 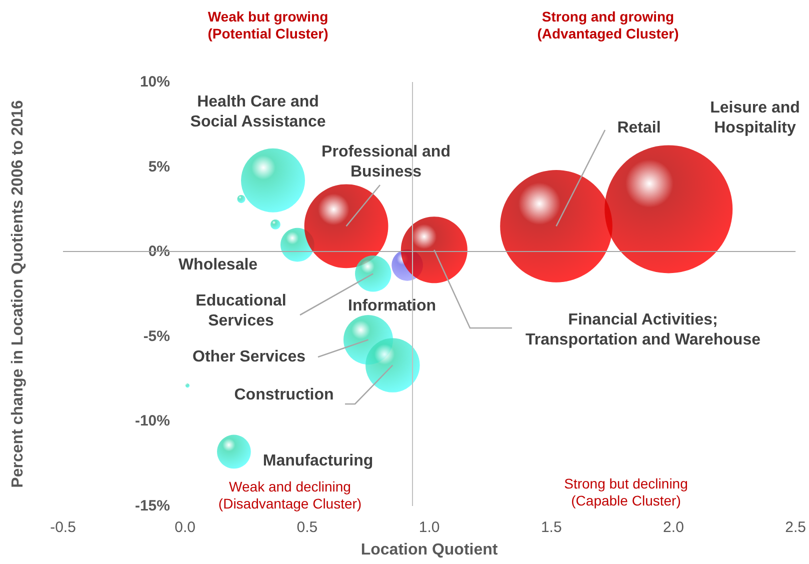 I want to click on x-tick-label: 1.0, so click(x=429, y=527).